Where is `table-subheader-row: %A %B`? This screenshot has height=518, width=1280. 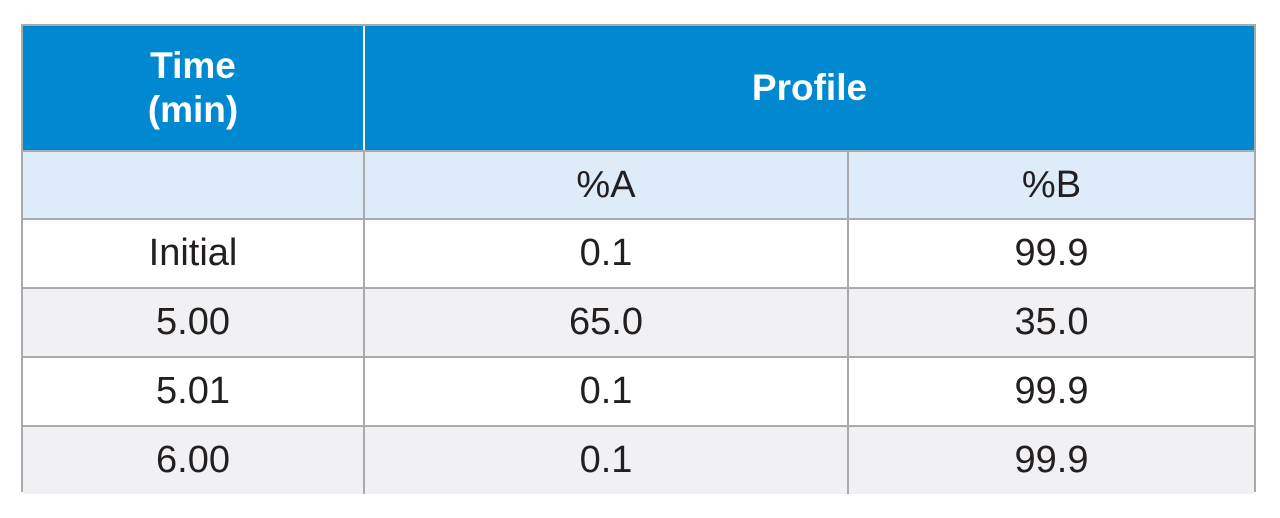
table-subheader-row: %A %B is located at coordinates (638, 185).